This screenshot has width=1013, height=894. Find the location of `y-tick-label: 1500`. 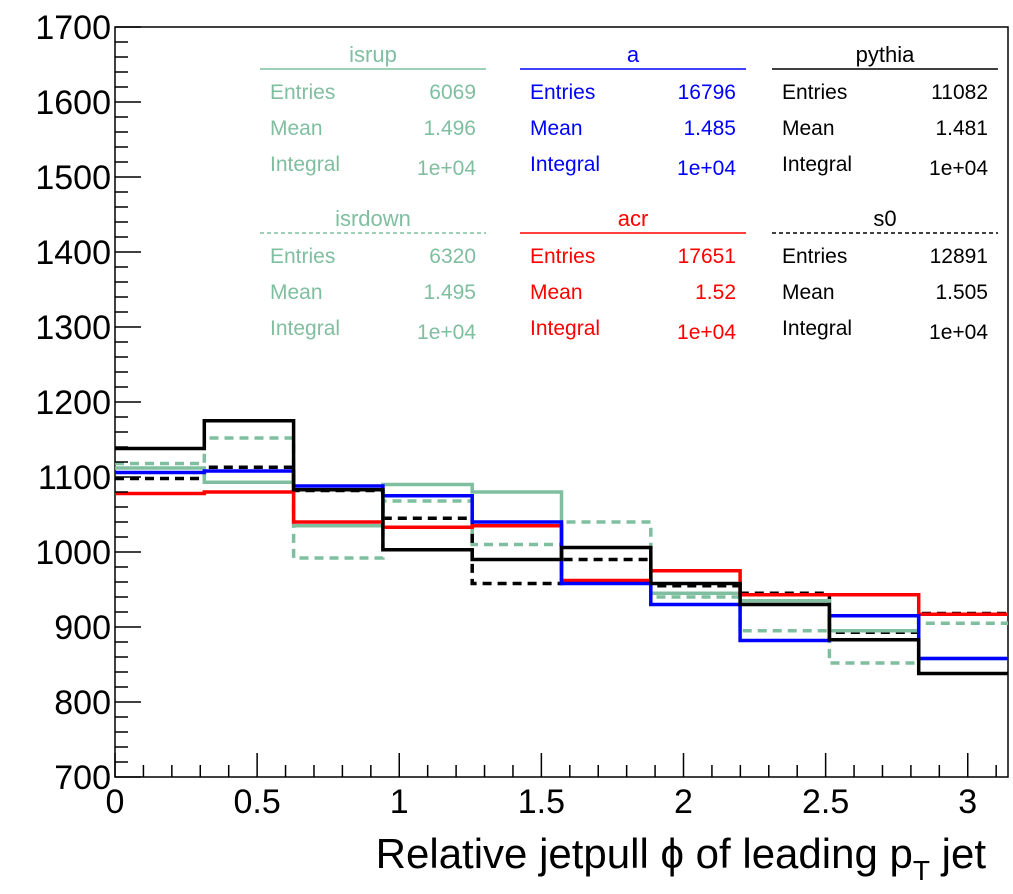

y-tick-label: 1500 is located at coordinates (73, 178).